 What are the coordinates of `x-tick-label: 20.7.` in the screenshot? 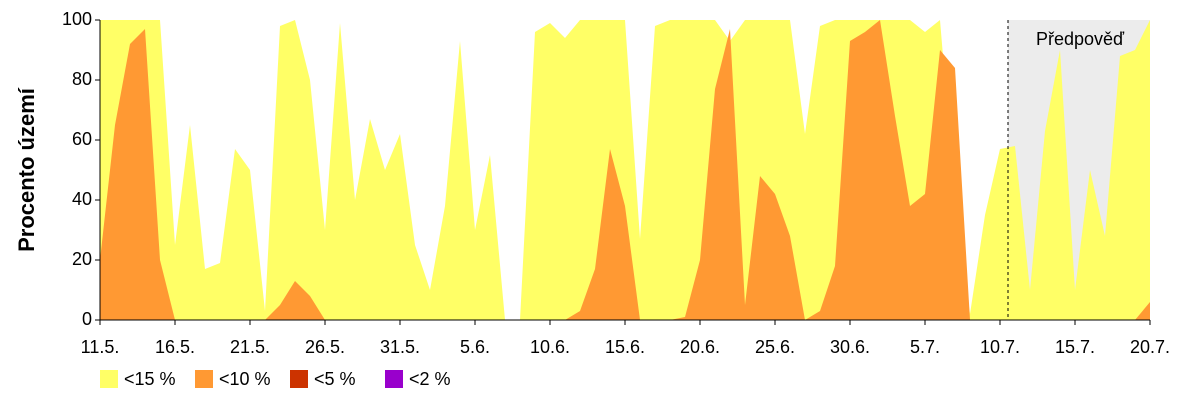 It's located at (1150, 347).